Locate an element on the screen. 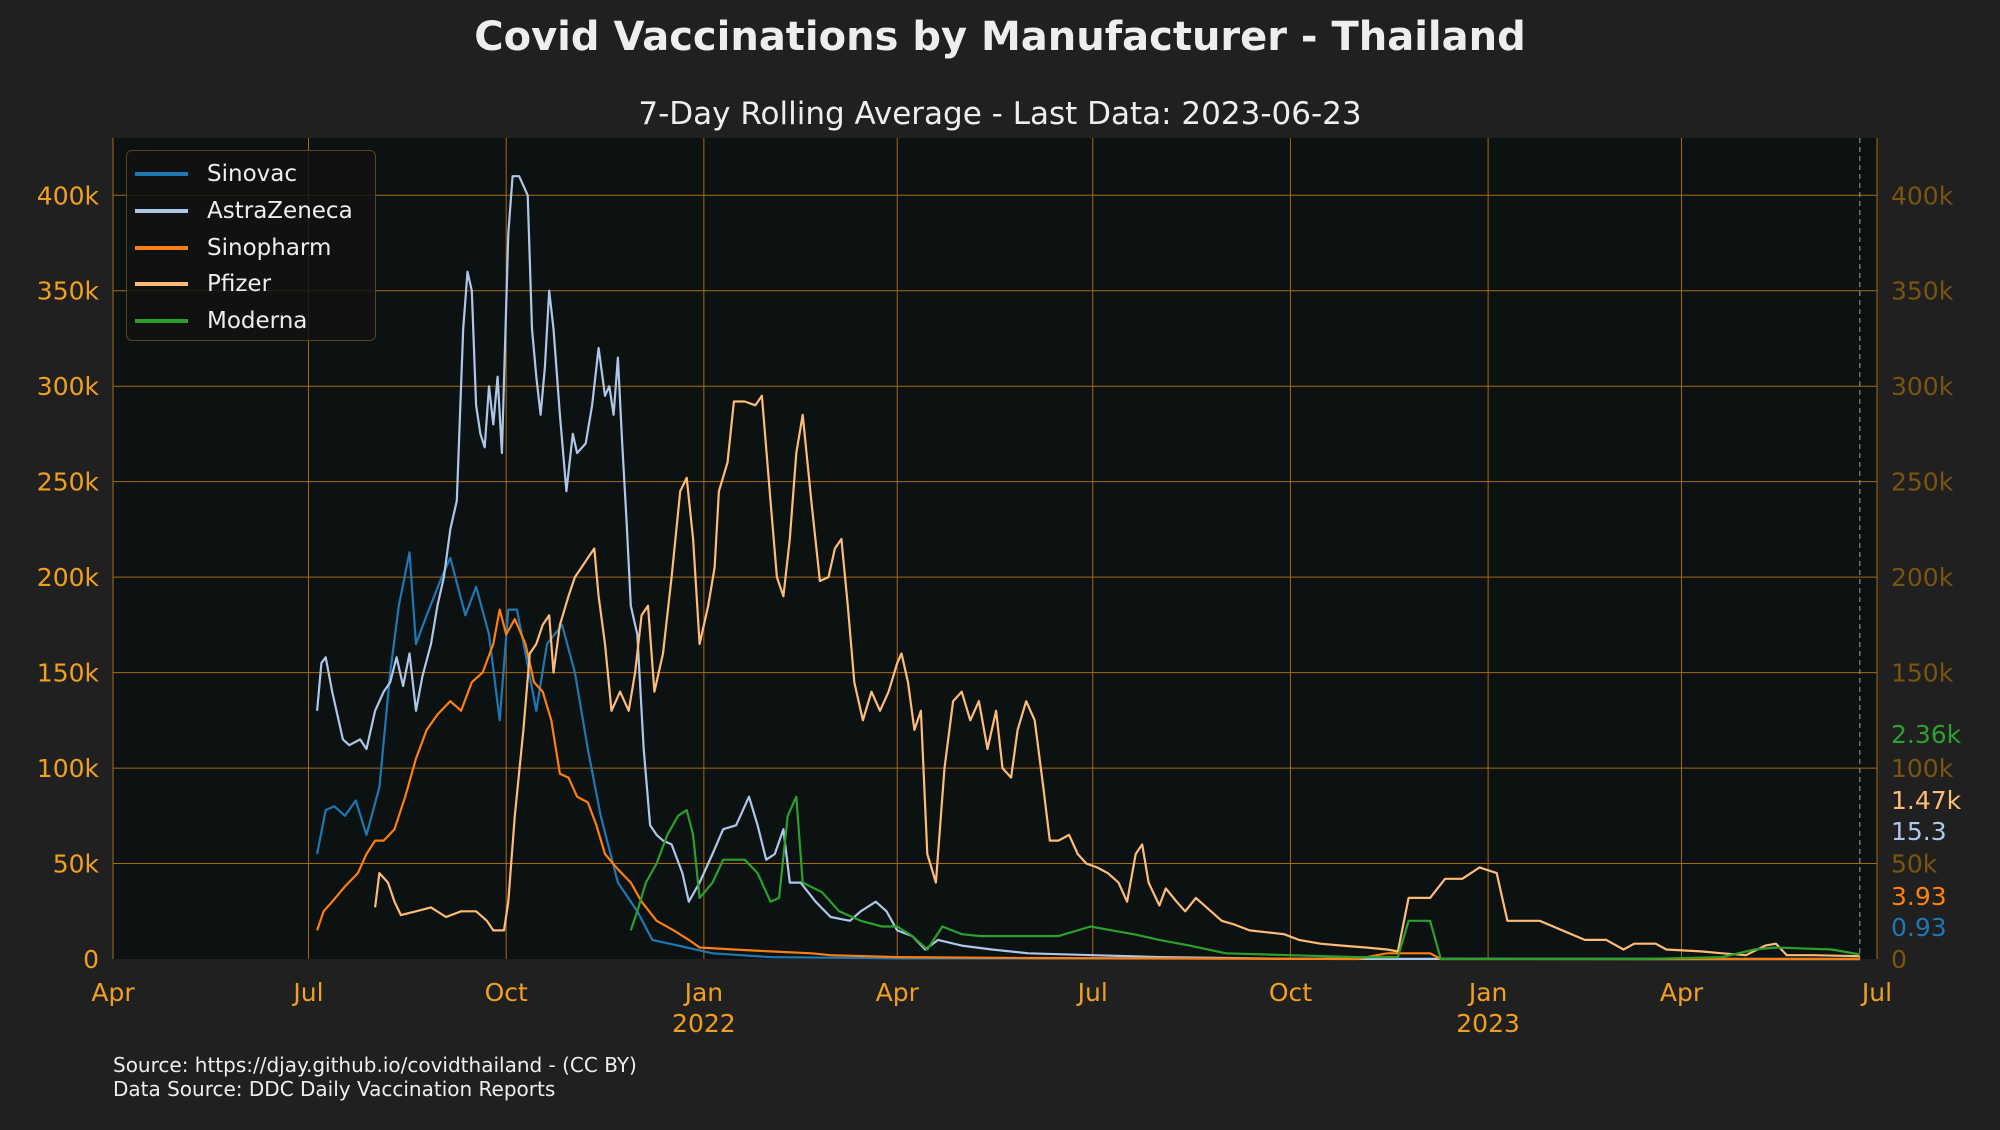 The width and height of the screenshot is (2000, 1130). y-tick-label-right: 300k is located at coordinates (1922, 386).